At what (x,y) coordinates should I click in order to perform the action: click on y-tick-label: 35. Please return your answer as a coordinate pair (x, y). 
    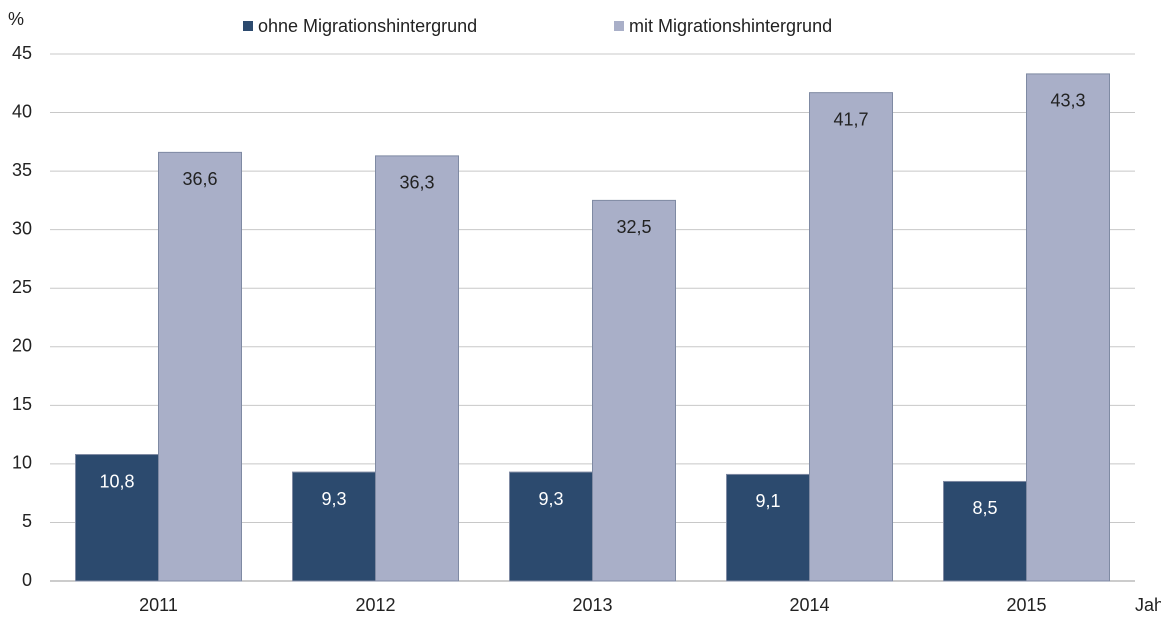
    Looking at the image, I should click on (22, 170).